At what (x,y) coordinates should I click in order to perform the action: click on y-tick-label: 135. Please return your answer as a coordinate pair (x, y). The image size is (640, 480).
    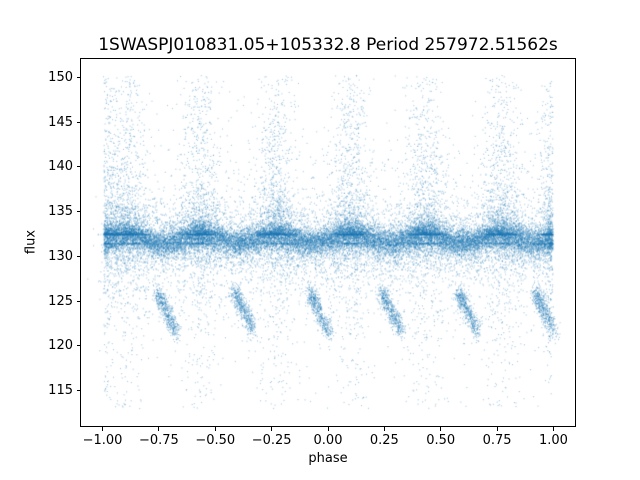
    Looking at the image, I should click on (60, 212).